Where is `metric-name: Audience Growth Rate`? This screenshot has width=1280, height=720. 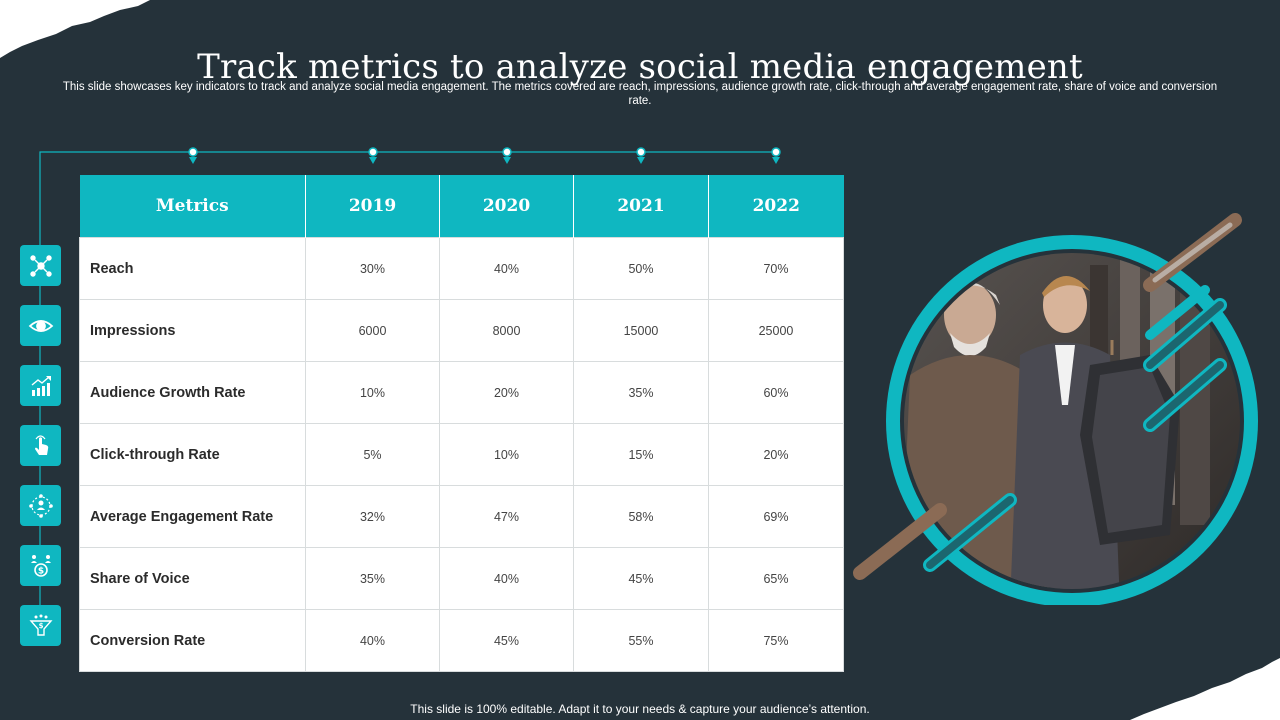 metric-name: Audience Growth Rate is located at coordinates (192, 392).